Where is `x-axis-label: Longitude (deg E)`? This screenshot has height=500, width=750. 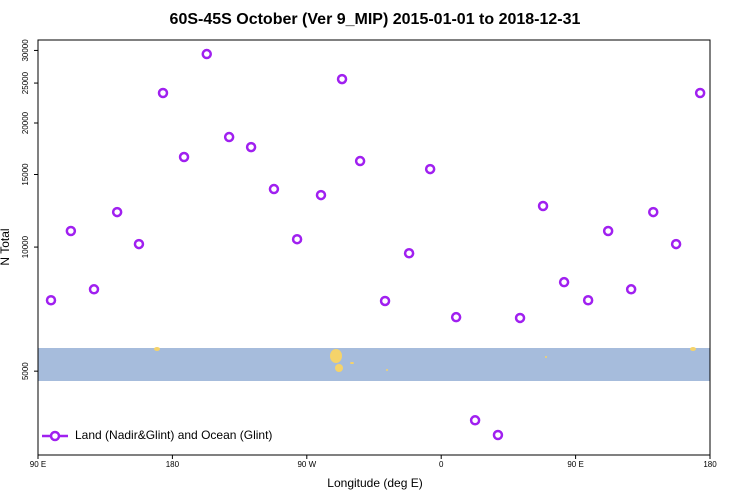
x-axis-label: Longitude (deg E) is located at coordinates (374, 483).